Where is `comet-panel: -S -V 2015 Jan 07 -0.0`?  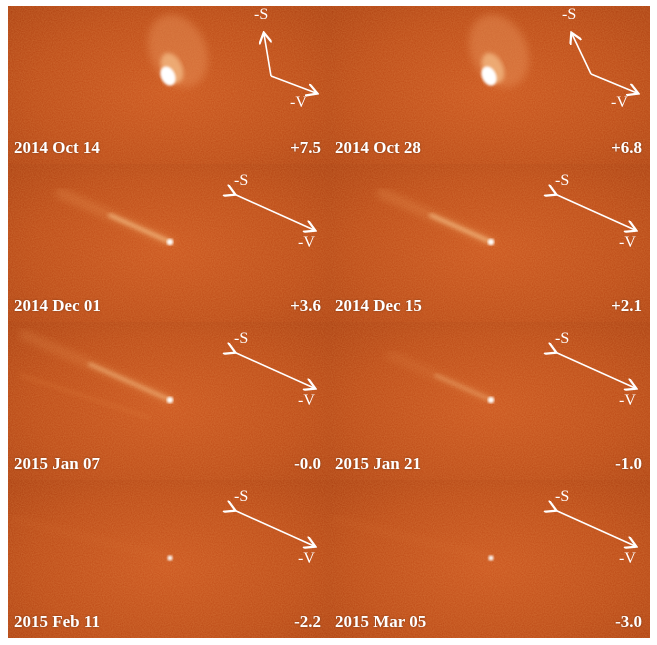 comet-panel: -S -V 2015 Jan 07 -0.0 is located at coordinates (168, 401).